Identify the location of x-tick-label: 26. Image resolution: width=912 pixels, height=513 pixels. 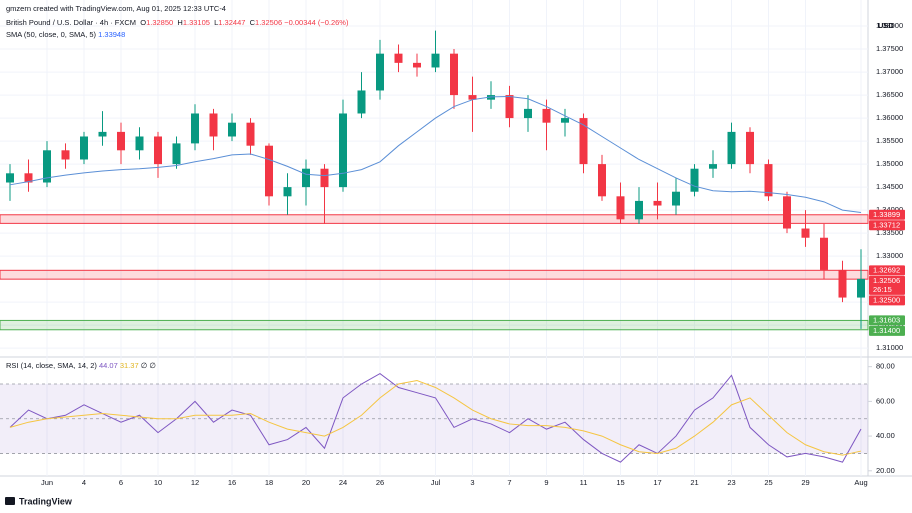
(380, 482).